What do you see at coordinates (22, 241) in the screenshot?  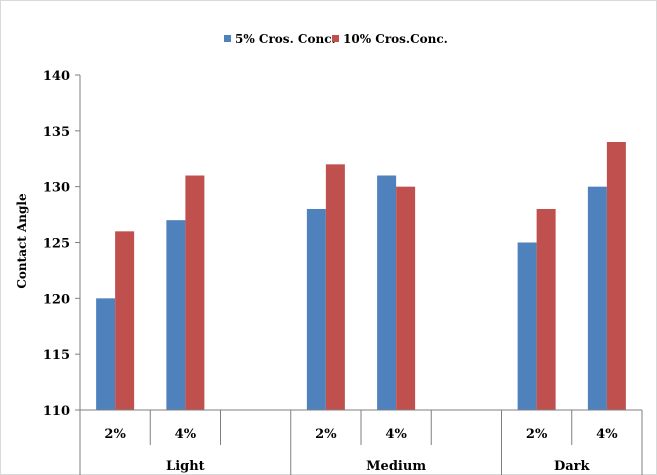 I see `y-axis-label: Contact Angle` at bounding box center [22, 241].